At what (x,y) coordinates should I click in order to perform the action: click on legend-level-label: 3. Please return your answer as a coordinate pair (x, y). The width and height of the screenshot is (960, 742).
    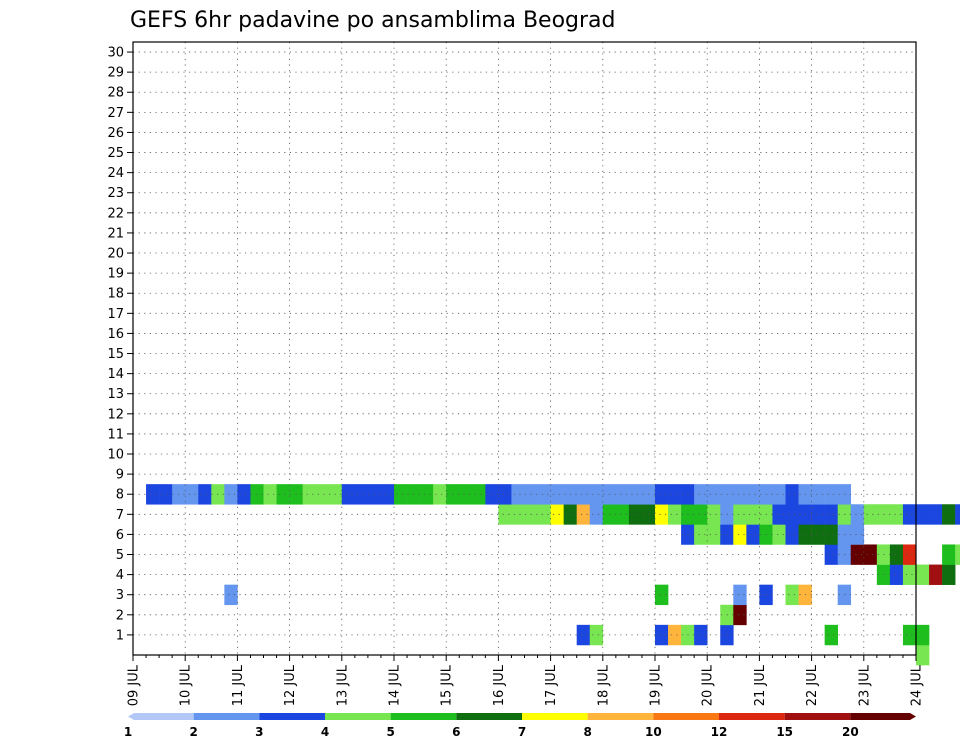
    Looking at the image, I should click on (259, 732).